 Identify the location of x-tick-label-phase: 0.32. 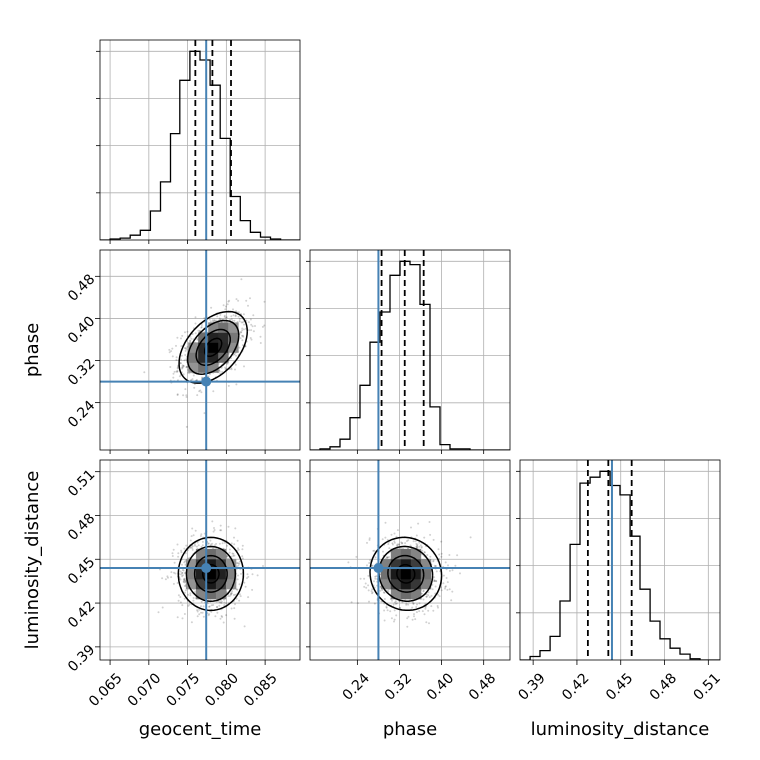
(398, 686).